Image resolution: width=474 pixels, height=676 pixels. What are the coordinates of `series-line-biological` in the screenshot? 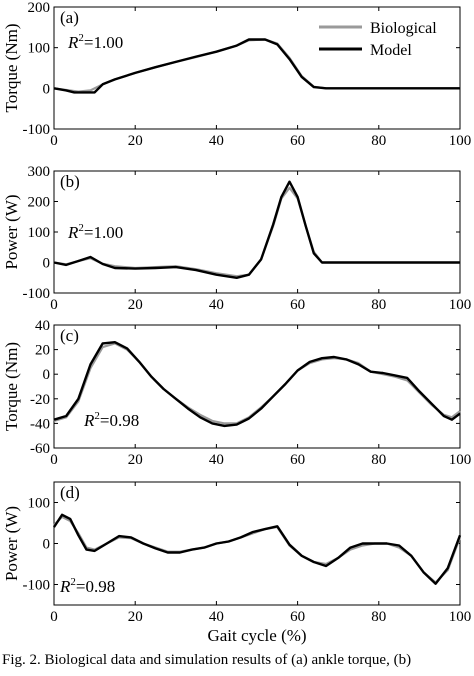 It's located at (257, 549).